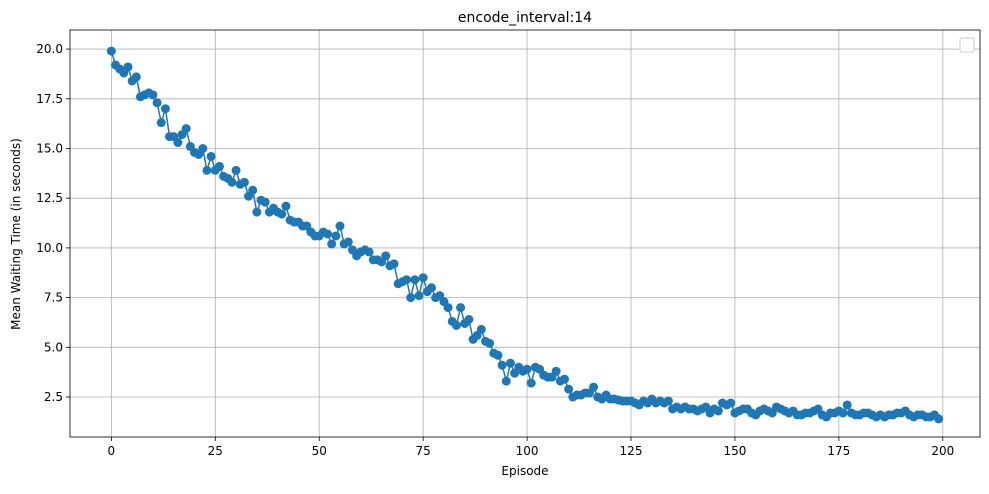 The image size is (989, 494). Describe the element at coordinates (49, 198) in the screenshot. I see `y-tick-label: 12.5` at that location.